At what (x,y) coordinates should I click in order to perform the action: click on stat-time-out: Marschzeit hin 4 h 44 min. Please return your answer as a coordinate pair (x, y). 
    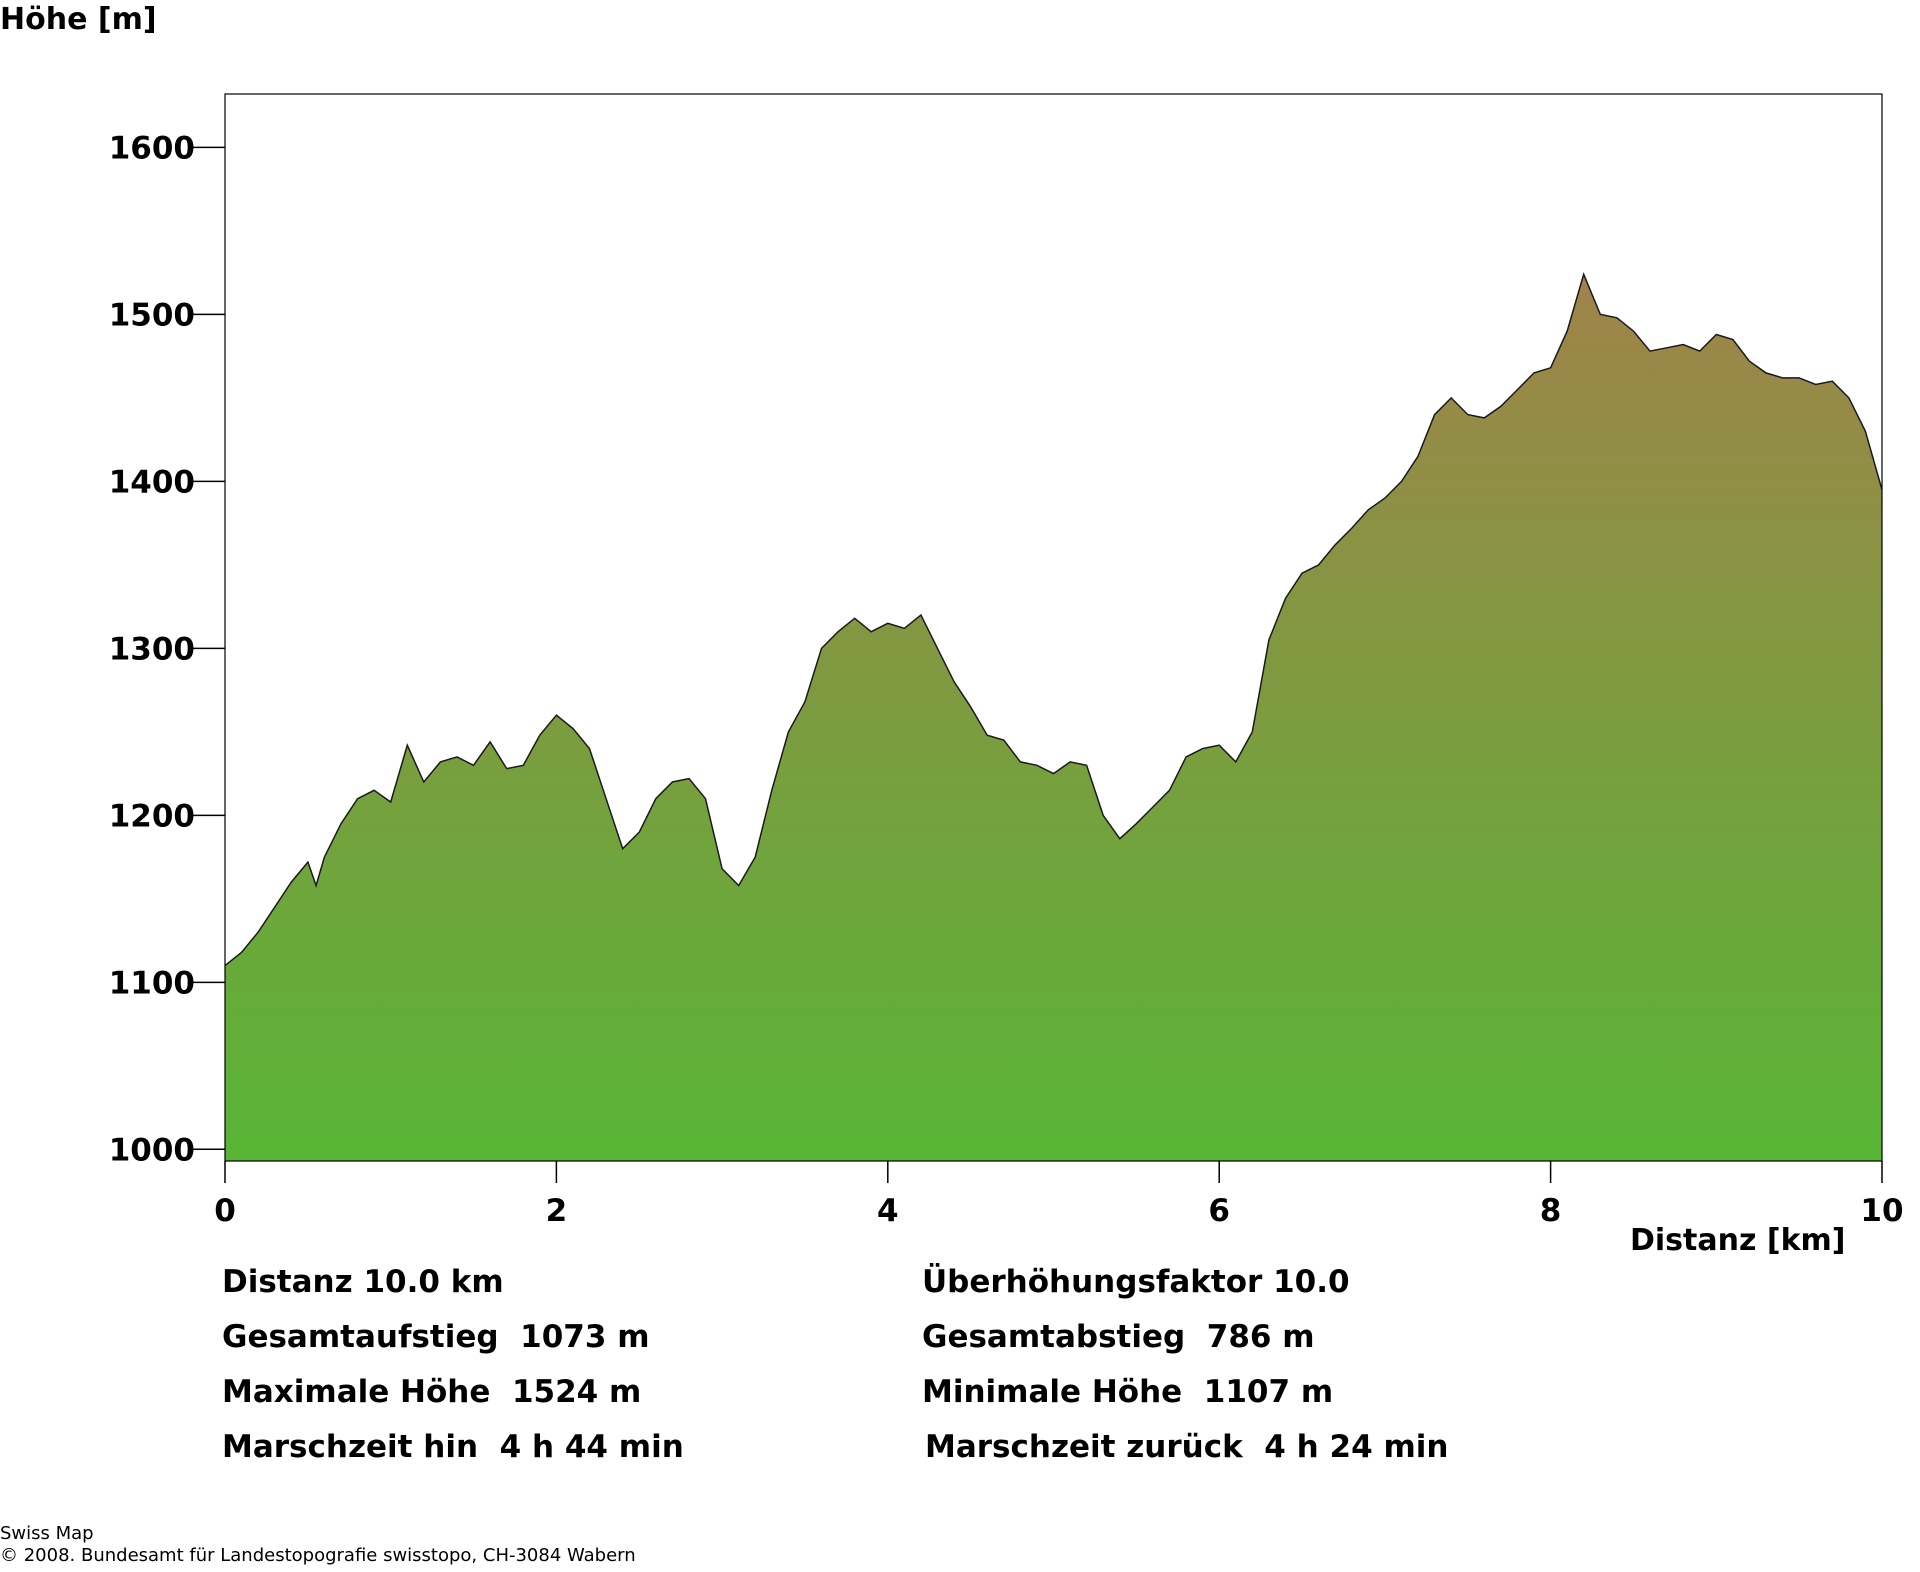
    Looking at the image, I should click on (453, 1447).